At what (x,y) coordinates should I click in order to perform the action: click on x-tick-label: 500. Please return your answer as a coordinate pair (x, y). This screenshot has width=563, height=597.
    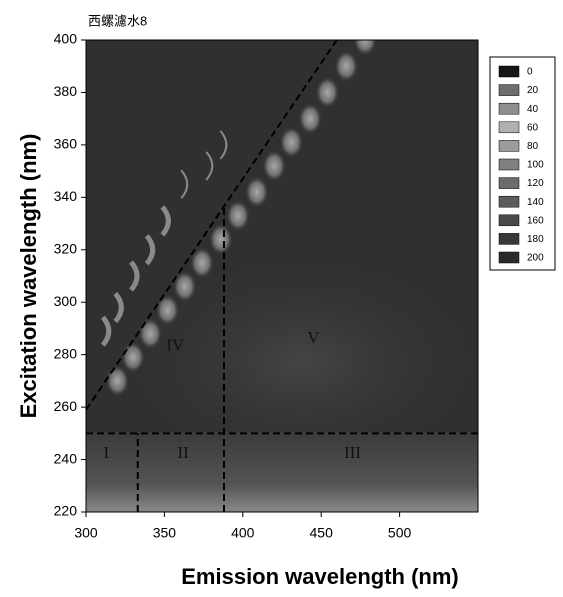
    Looking at the image, I should click on (400, 533).